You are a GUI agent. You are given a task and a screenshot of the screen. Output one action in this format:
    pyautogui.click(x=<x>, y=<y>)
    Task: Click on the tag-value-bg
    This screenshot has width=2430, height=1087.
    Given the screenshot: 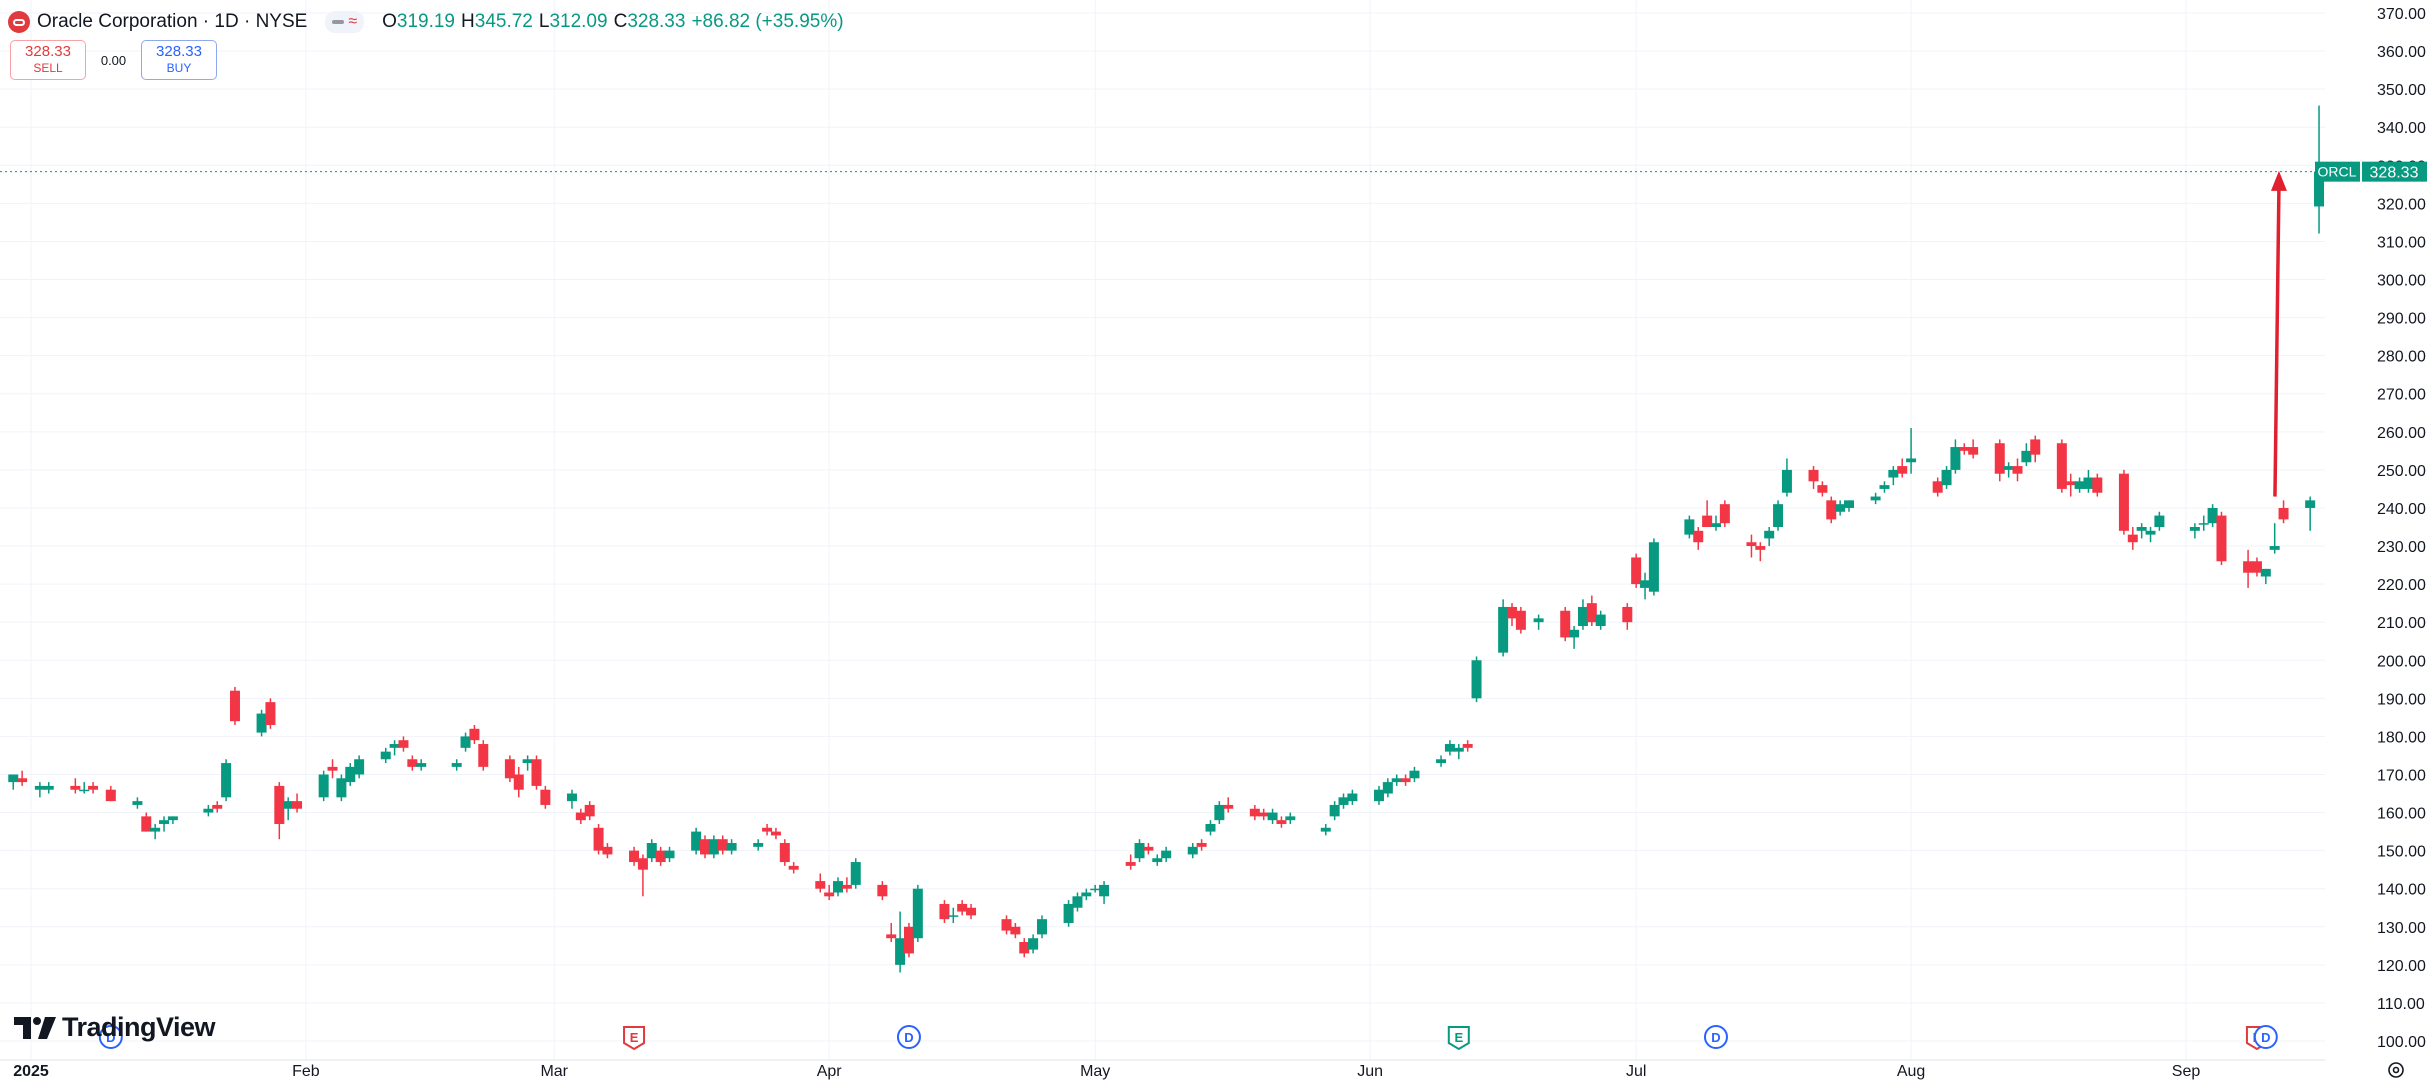 What is the action you would take?
    pyautogui.click(x=2394, y=171)
    